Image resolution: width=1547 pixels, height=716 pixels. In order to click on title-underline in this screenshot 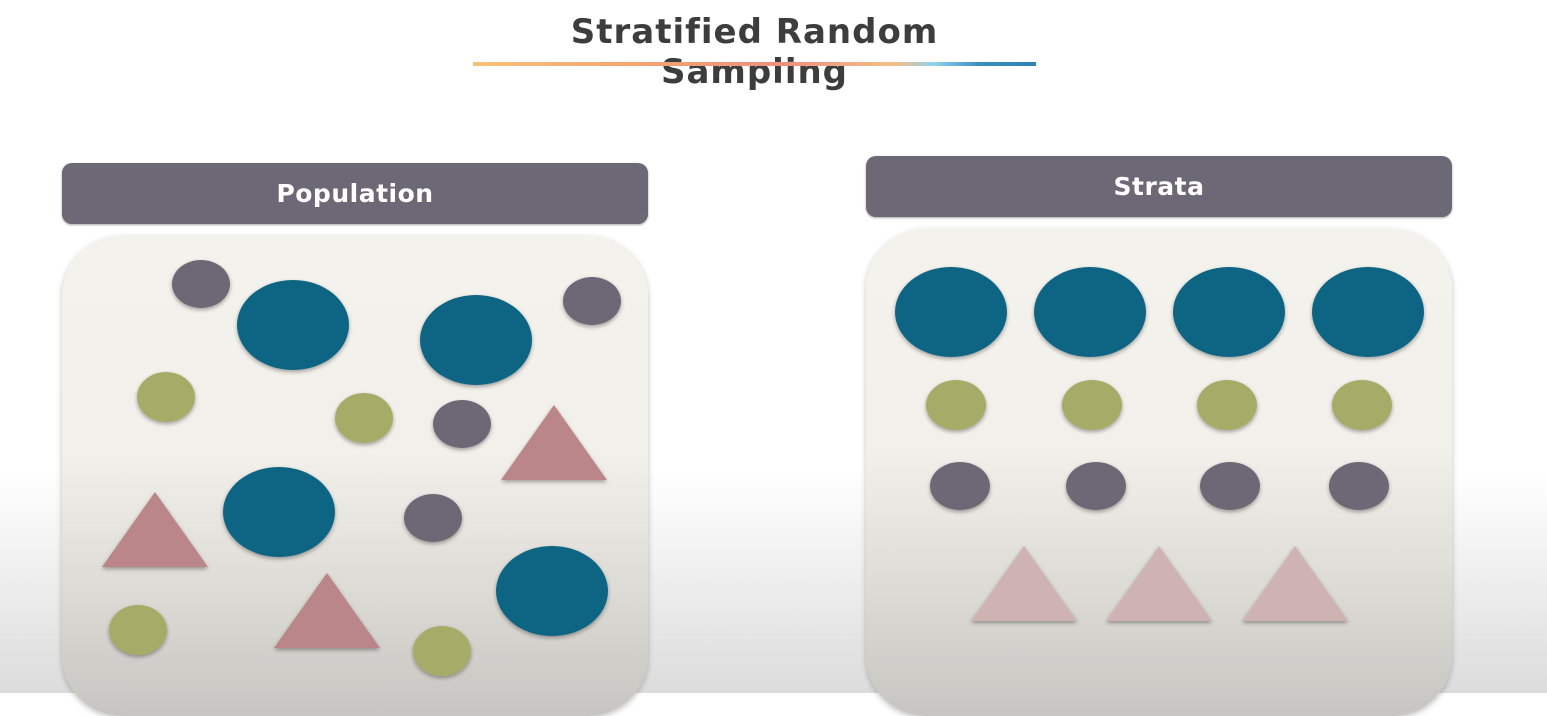, I will do `click(754, 64)`.